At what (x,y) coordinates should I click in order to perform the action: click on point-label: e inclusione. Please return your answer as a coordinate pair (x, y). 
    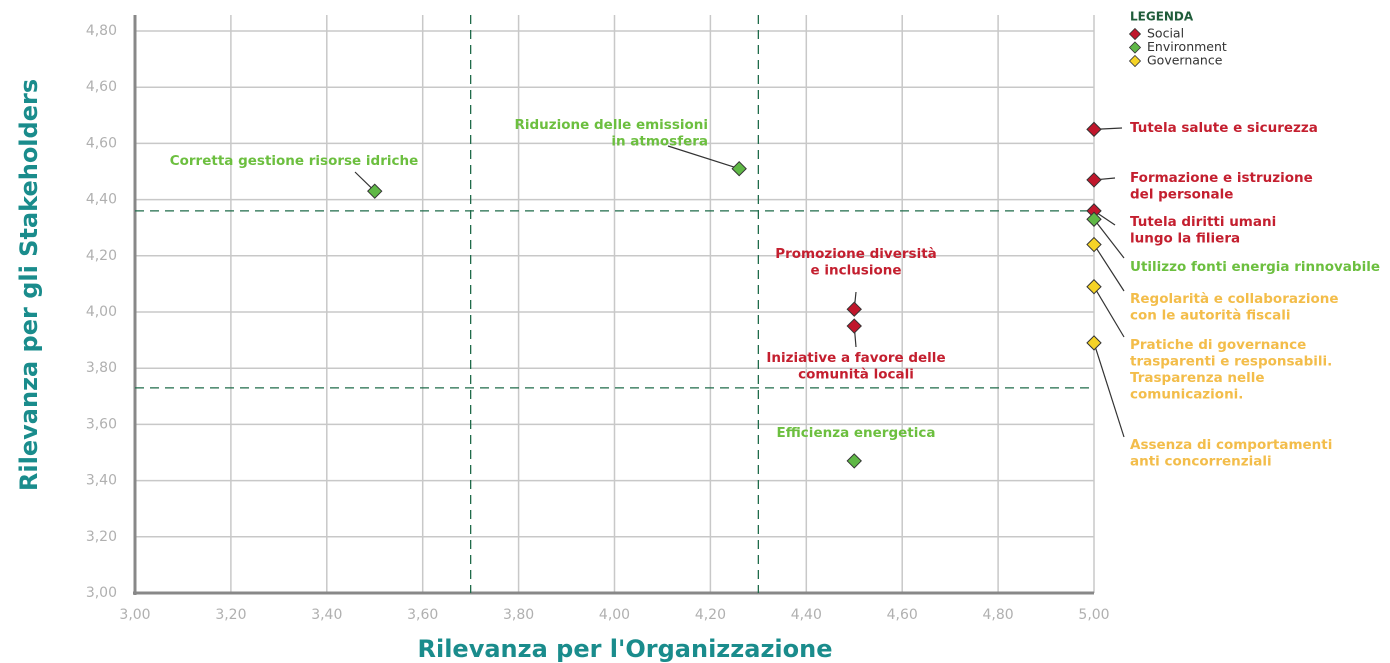
    Looking at the image, I should click on (855, 271).